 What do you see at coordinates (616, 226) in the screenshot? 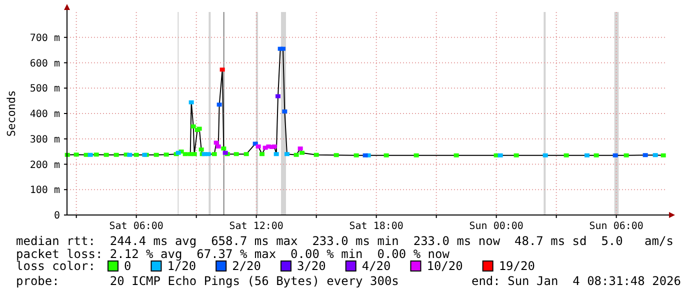
I see `x-tick-label: Sun 06:00` at bounding box center [616, 226].